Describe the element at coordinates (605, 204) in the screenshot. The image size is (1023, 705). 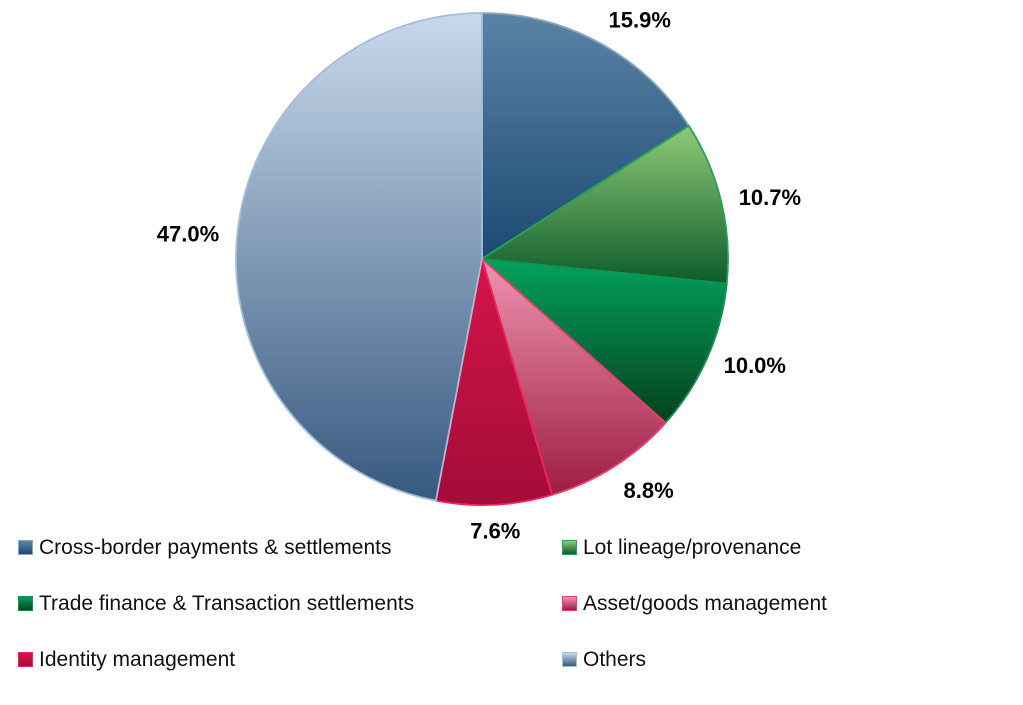
I see `pie-slice-lot-lineage-provenance` at that location.